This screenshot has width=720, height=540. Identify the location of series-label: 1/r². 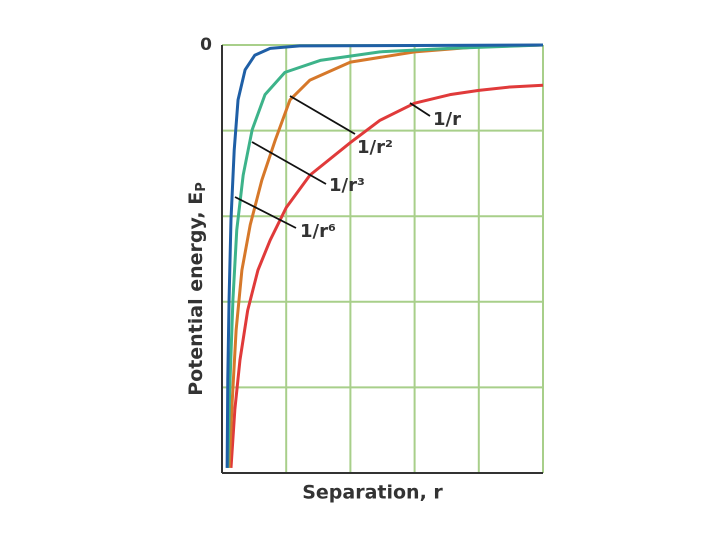
(375, 147).